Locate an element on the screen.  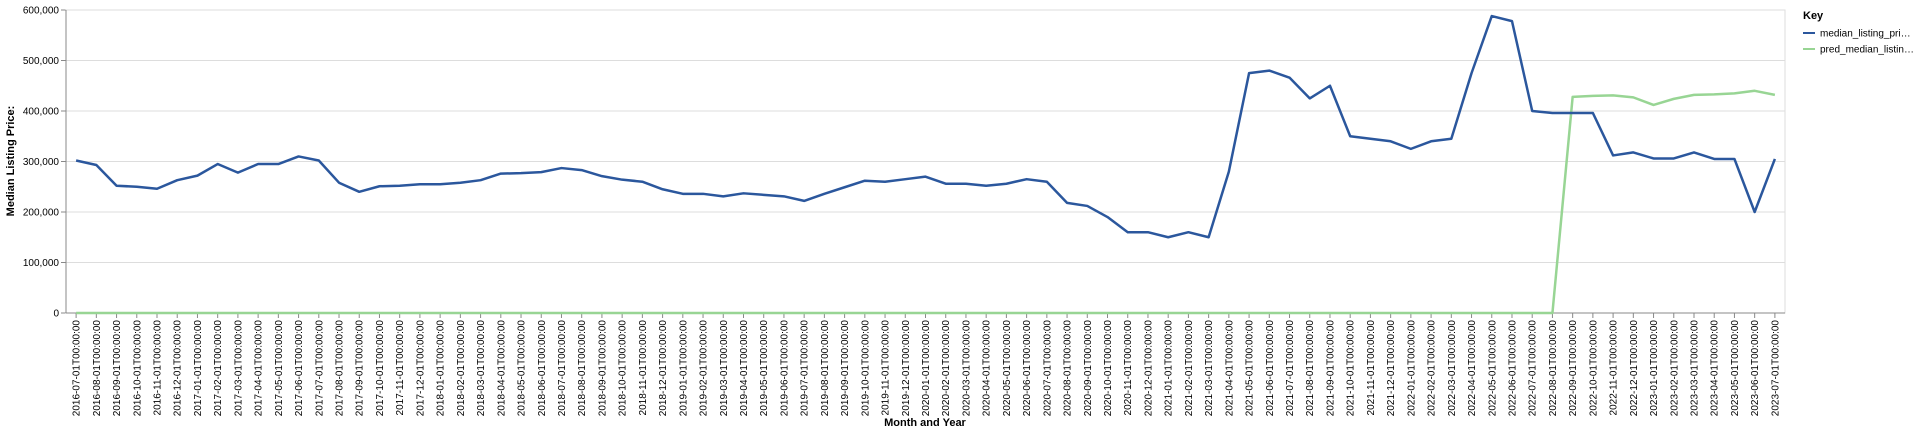
y-tick-label: 200,000 is located at coordinates (41, 213).